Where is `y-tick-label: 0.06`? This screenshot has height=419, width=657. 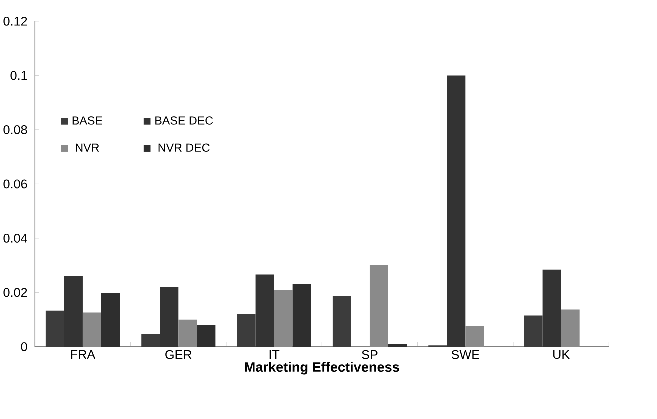 y-tick-label: 0.06 is located at coordinates (16, 184).